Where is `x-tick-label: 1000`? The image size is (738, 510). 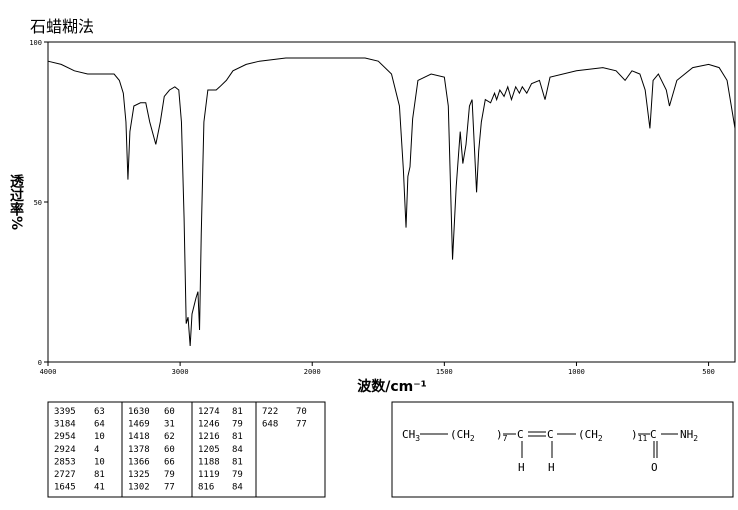
x-tick-label: 1000 is located at coordinates (576, 372).